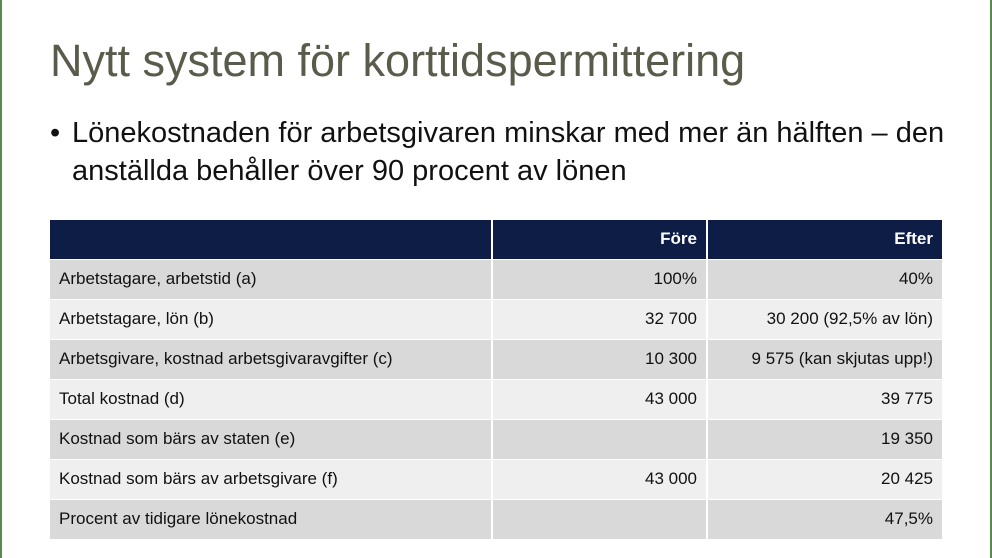 Image resolution: width=992 pixels, height=558 pixels. Describe the element at coordinates (600, 359) in the screenshot. I see `row-before: 10 300` at that location.